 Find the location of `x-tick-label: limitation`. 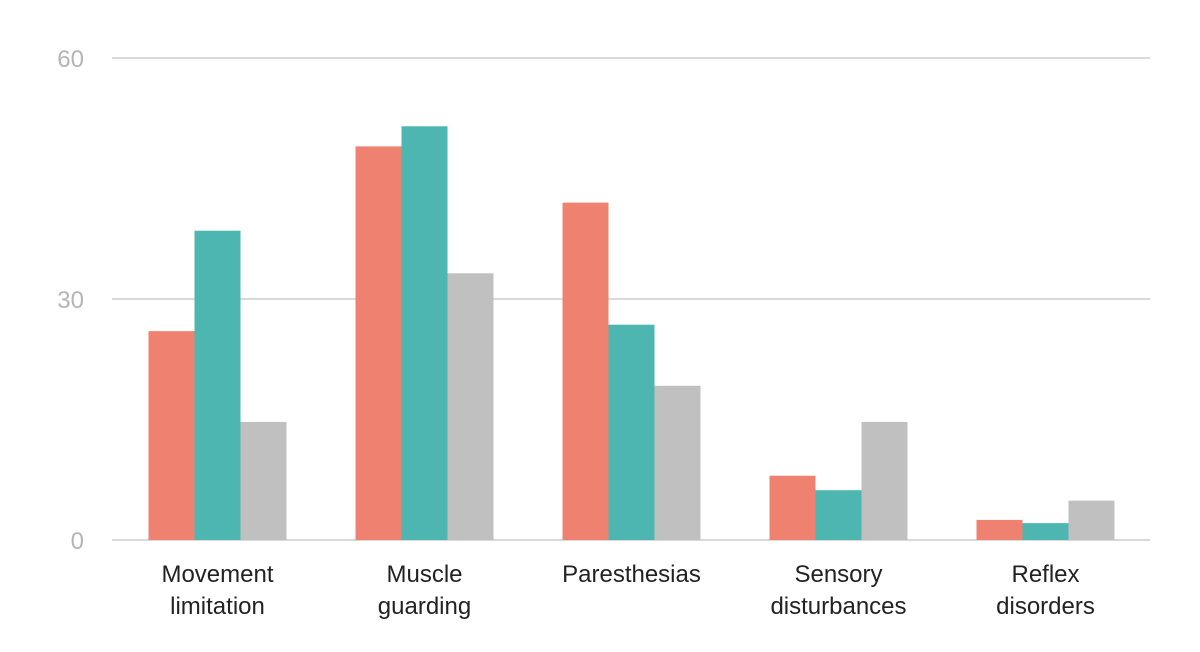

x-tick-label: limitation is located at coordinates (217, 606).